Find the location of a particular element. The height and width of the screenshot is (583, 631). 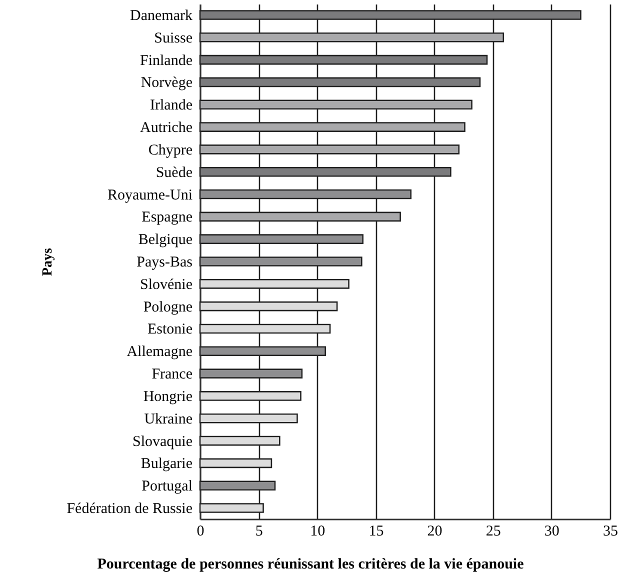

y-tick-label: Slovénie is located at coordinates (166, 284).